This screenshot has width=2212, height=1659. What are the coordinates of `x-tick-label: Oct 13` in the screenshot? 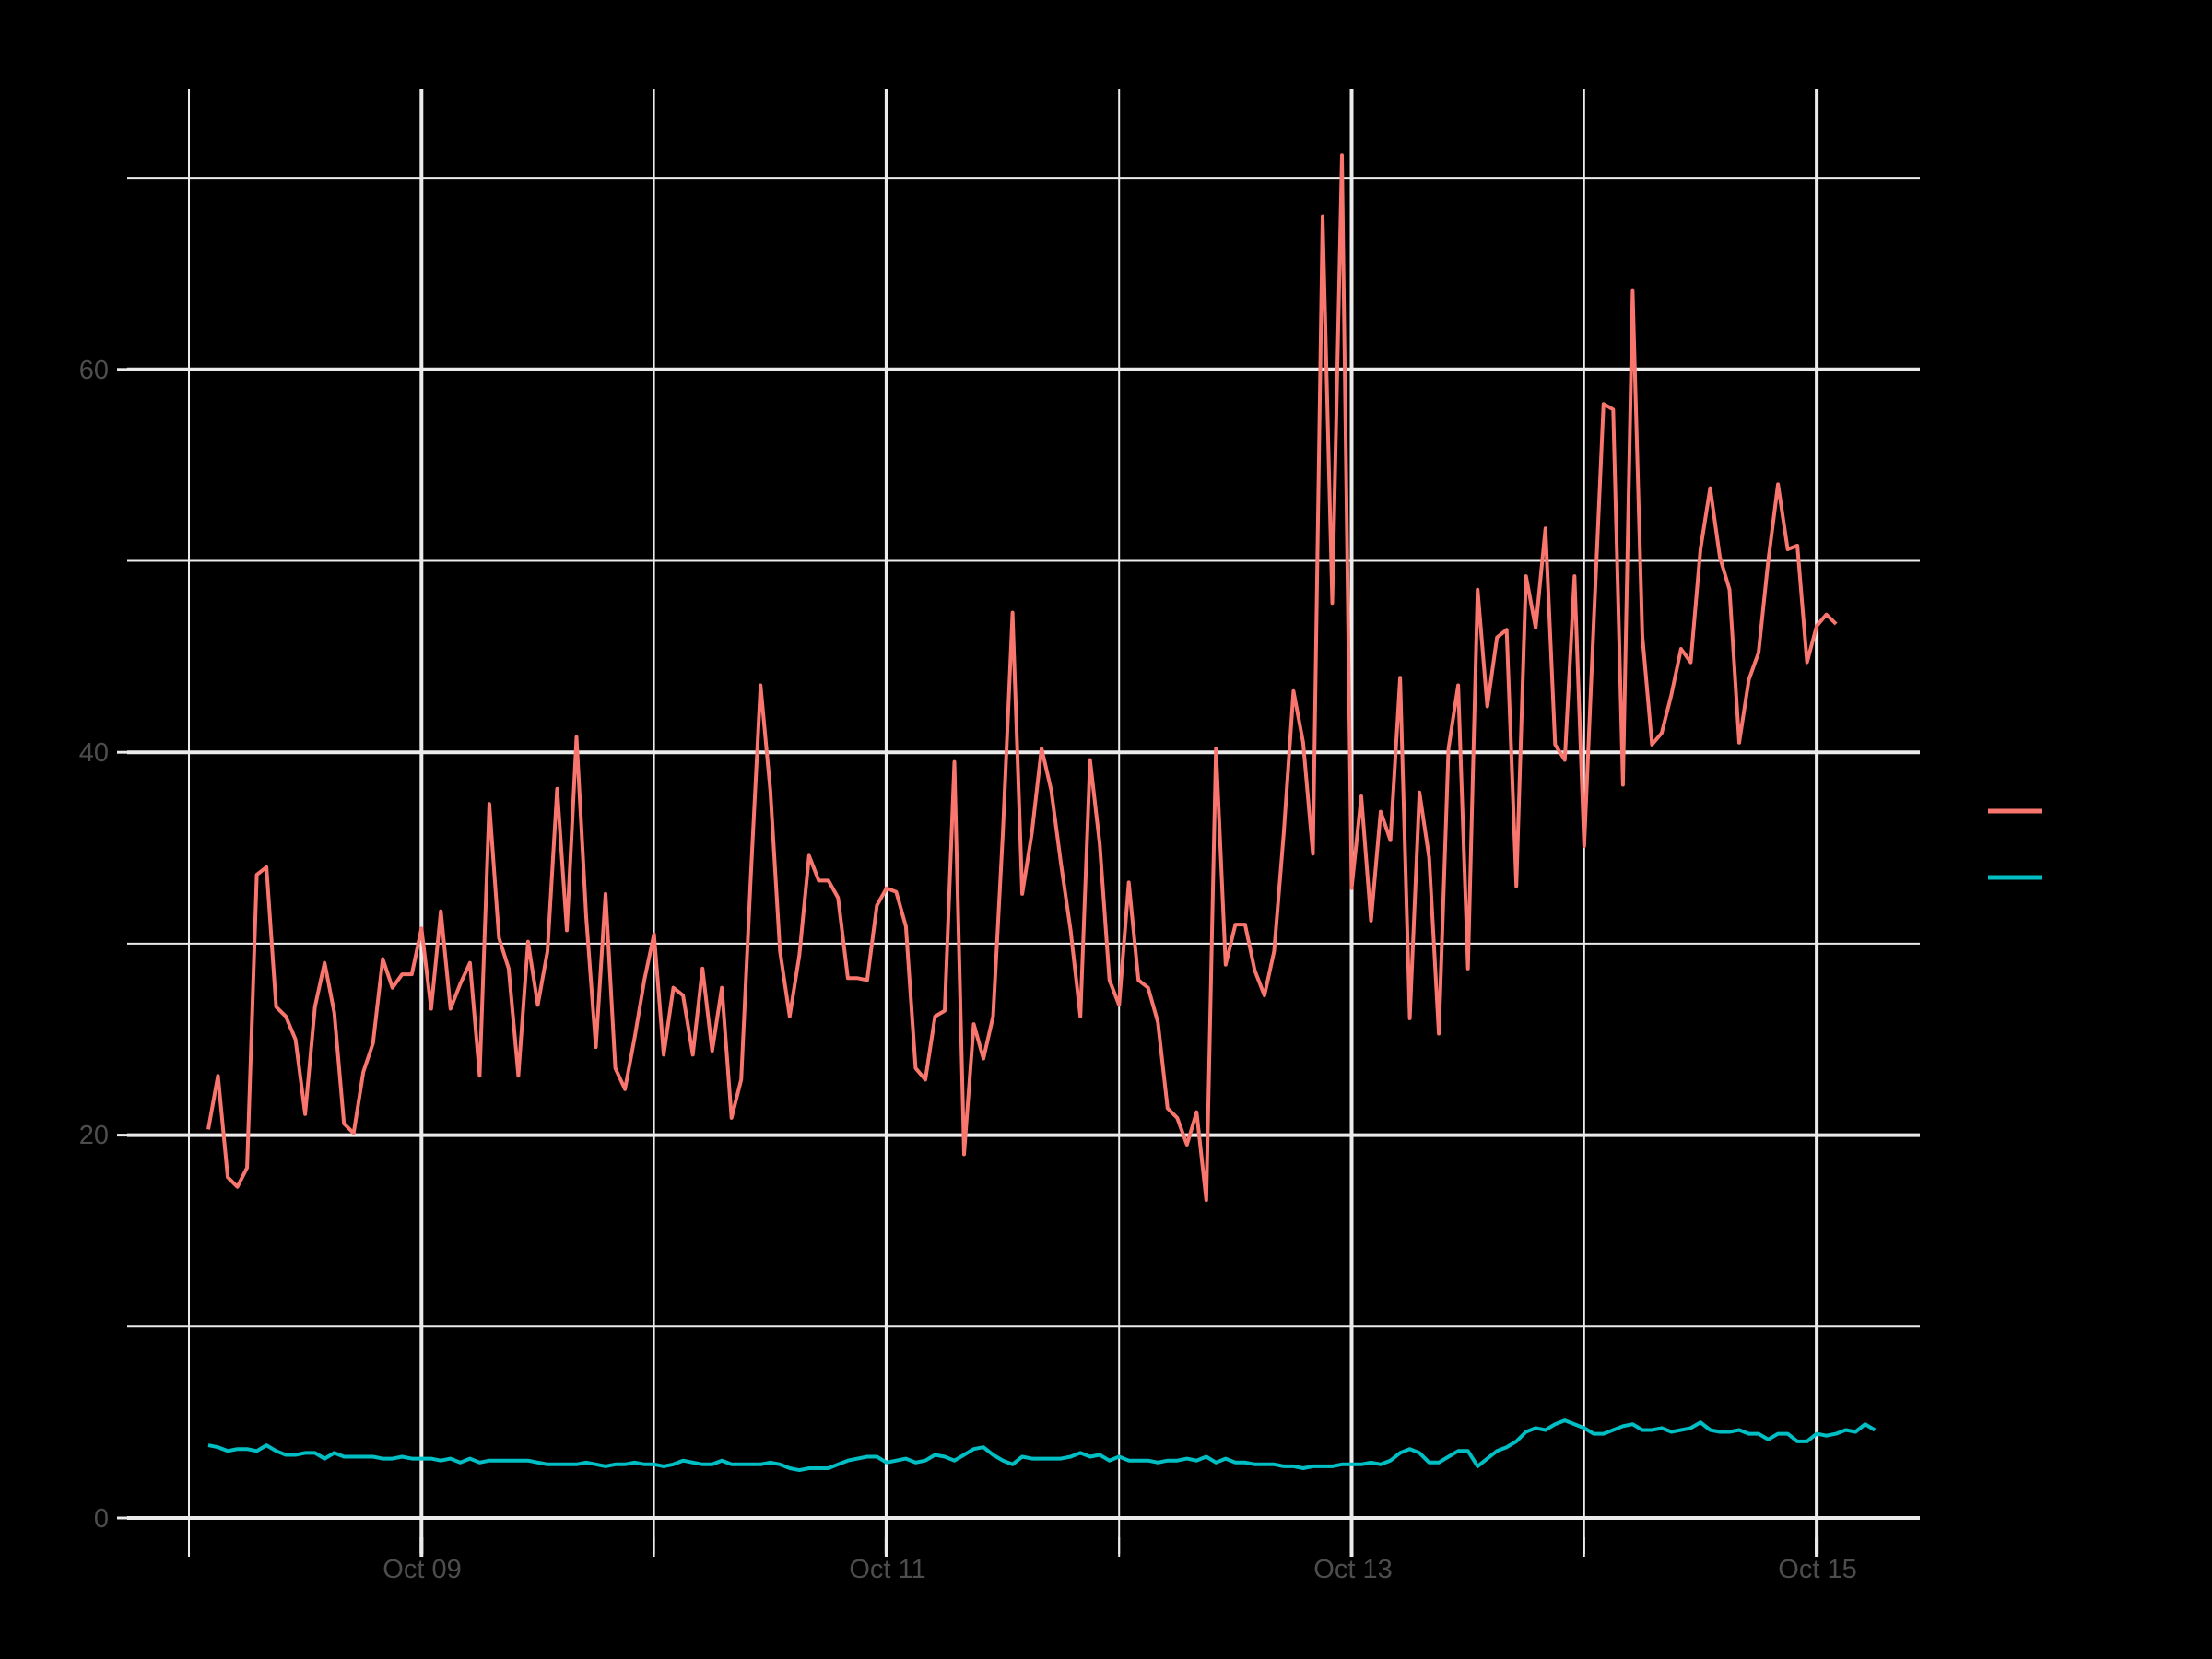 It's located at (1352, 1569).